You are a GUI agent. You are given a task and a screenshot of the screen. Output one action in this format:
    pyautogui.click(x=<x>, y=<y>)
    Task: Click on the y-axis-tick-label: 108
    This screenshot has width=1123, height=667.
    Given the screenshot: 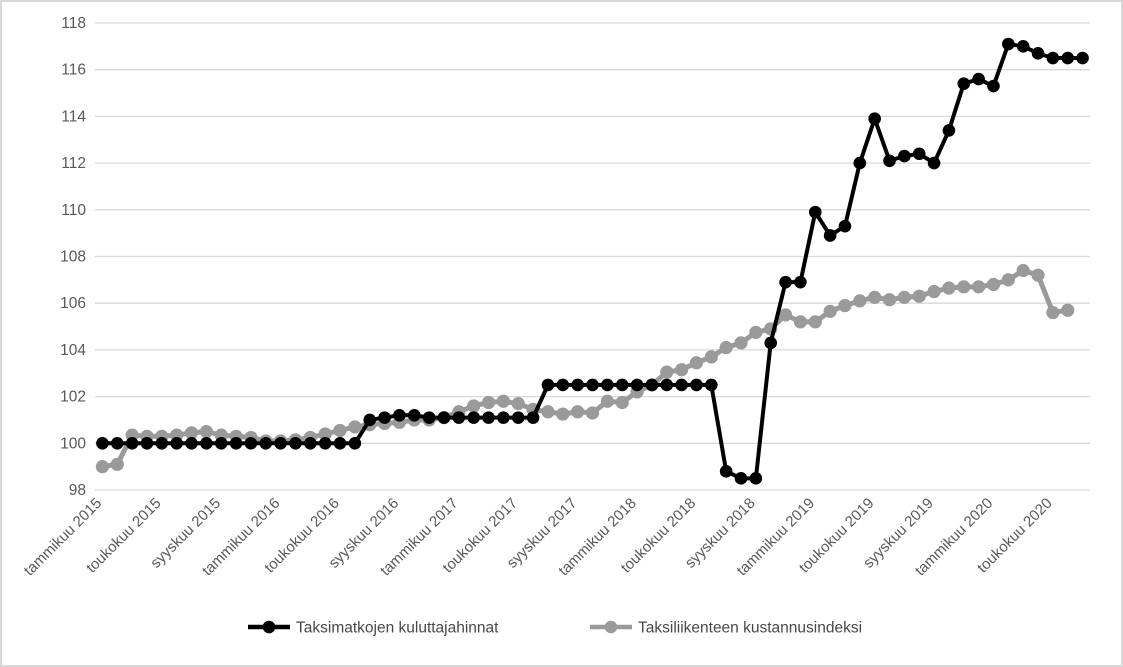 What is the action you would take?
    pyautogui.click(x=73, y=257)
    